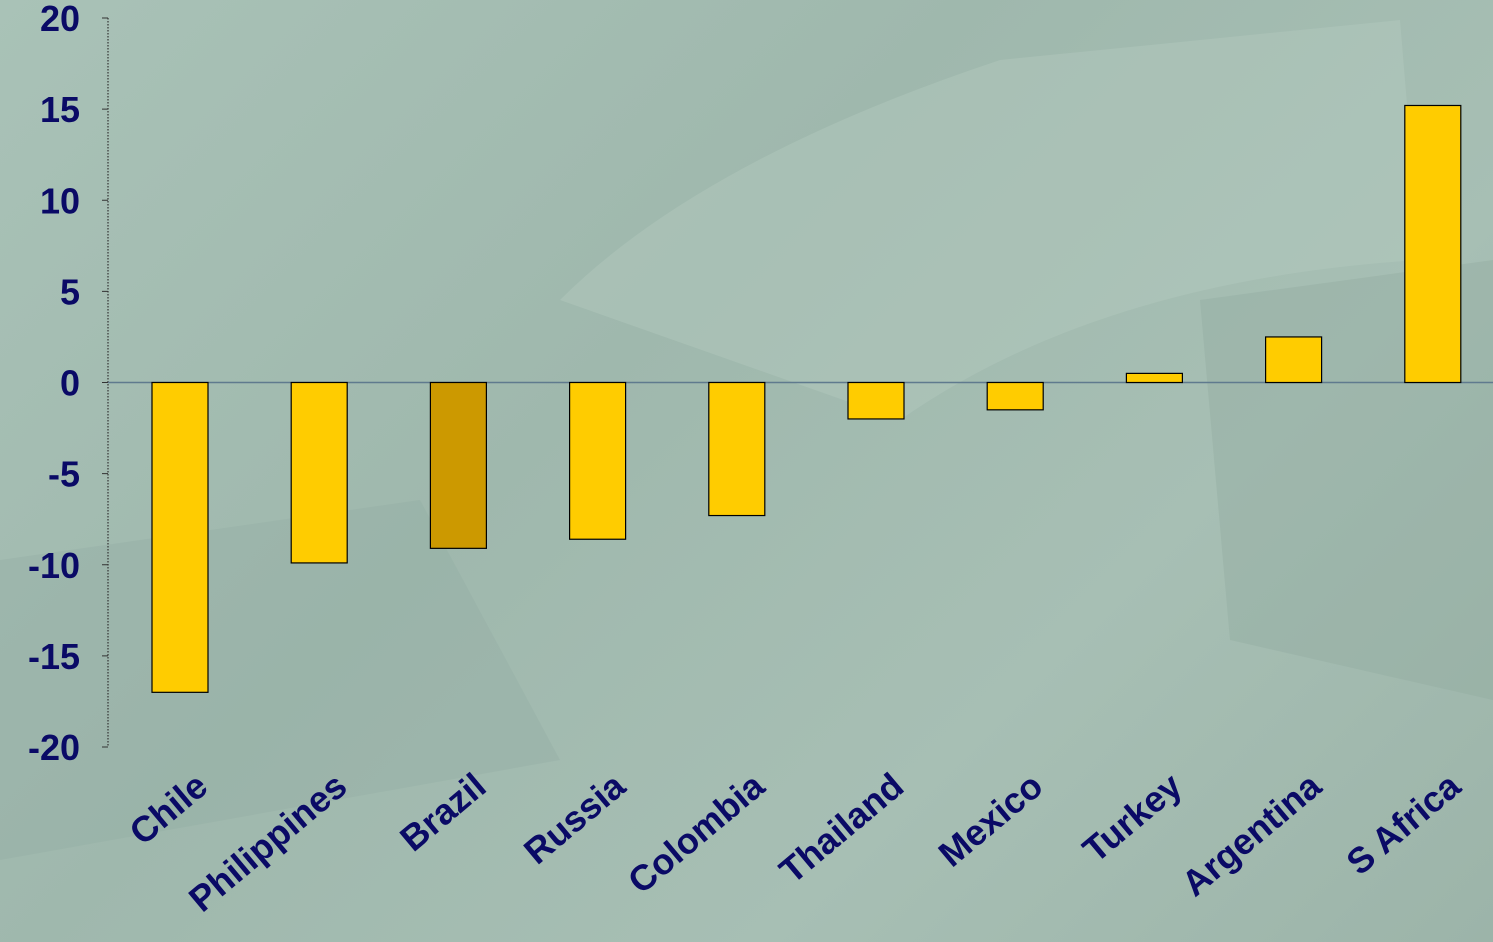 This screenshot has width=1493, height=942. I want to click on x-category-label: S Africa, so click(1403, 823).